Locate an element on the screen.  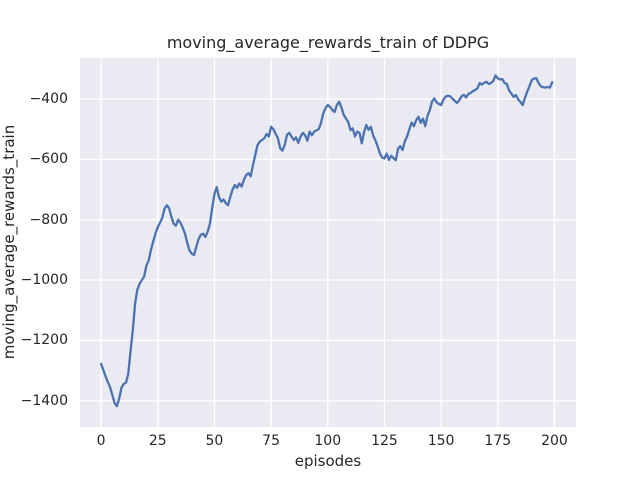
x-axis-label: episodes is located at coordinates (328, 461).